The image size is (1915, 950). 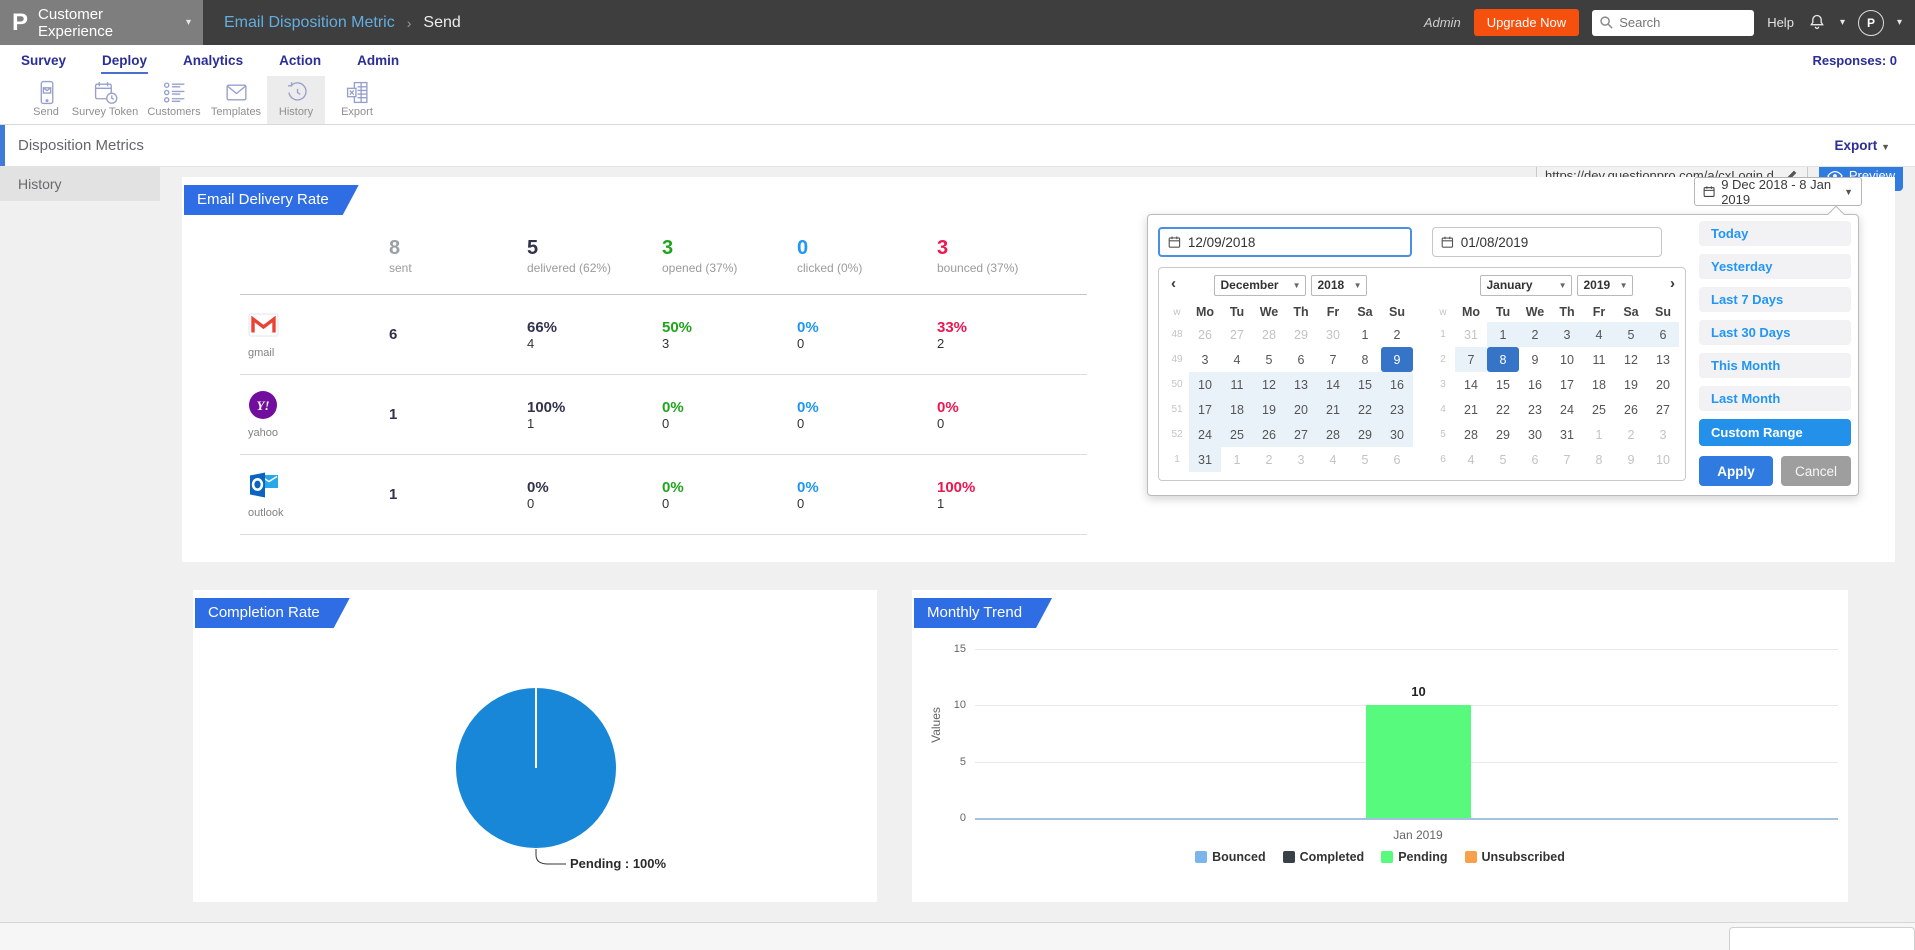 I want to click on calendar-day: 16, so click(x=1397, y=384).